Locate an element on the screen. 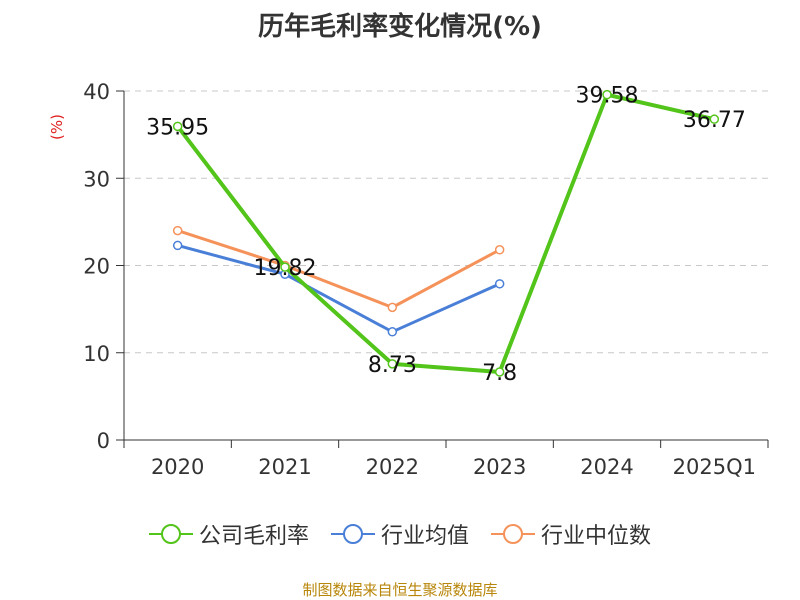  data-label: 19.82 is located at coordinates (285, 268).